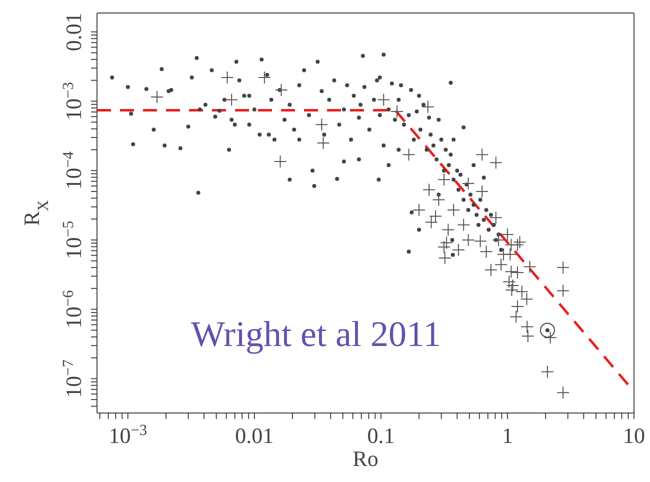 This screenshot has height=482, width=650. I want to click on x-tick-label: 1, so click(507, 435).